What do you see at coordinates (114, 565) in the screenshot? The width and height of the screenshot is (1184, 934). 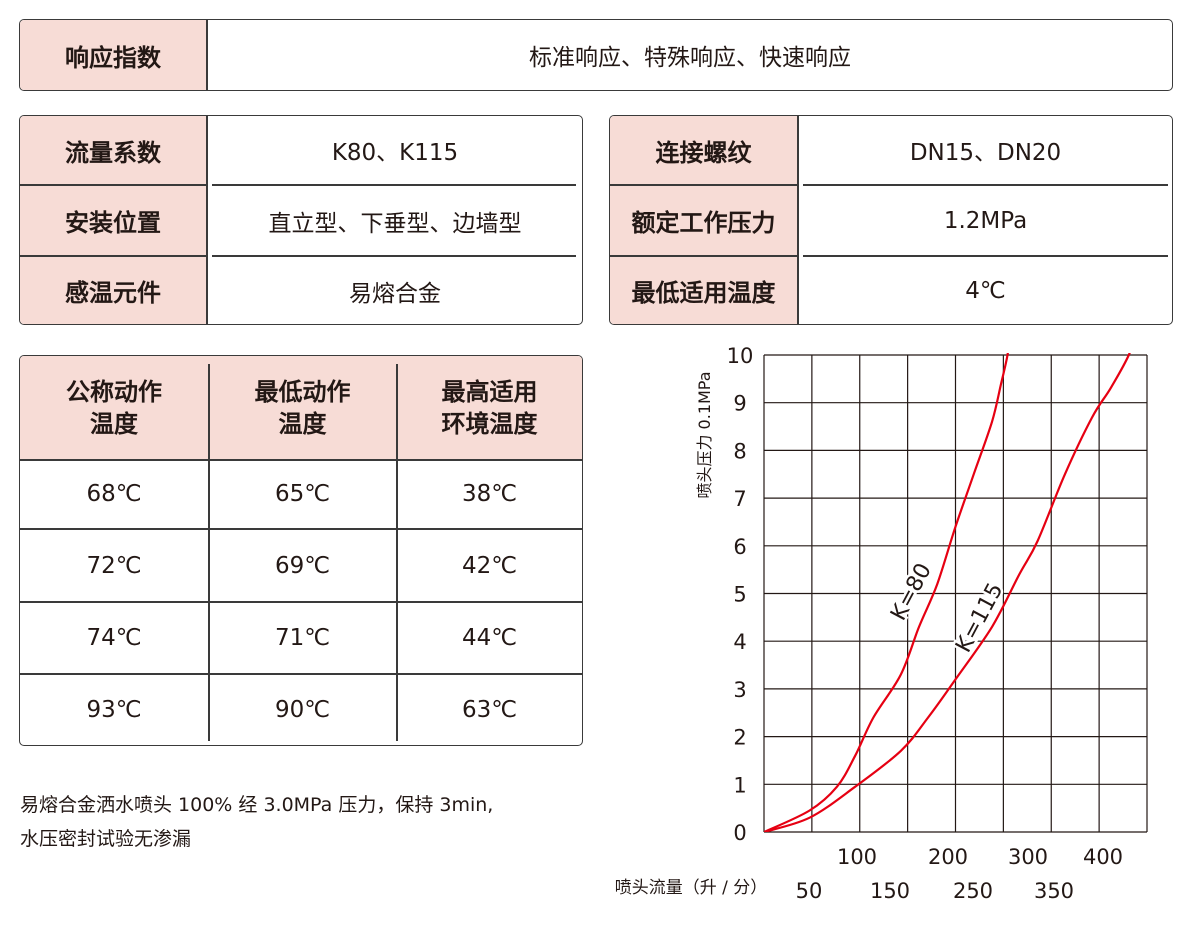 I see `cell-nominal: 72℃` at bounding box center [114, 565].